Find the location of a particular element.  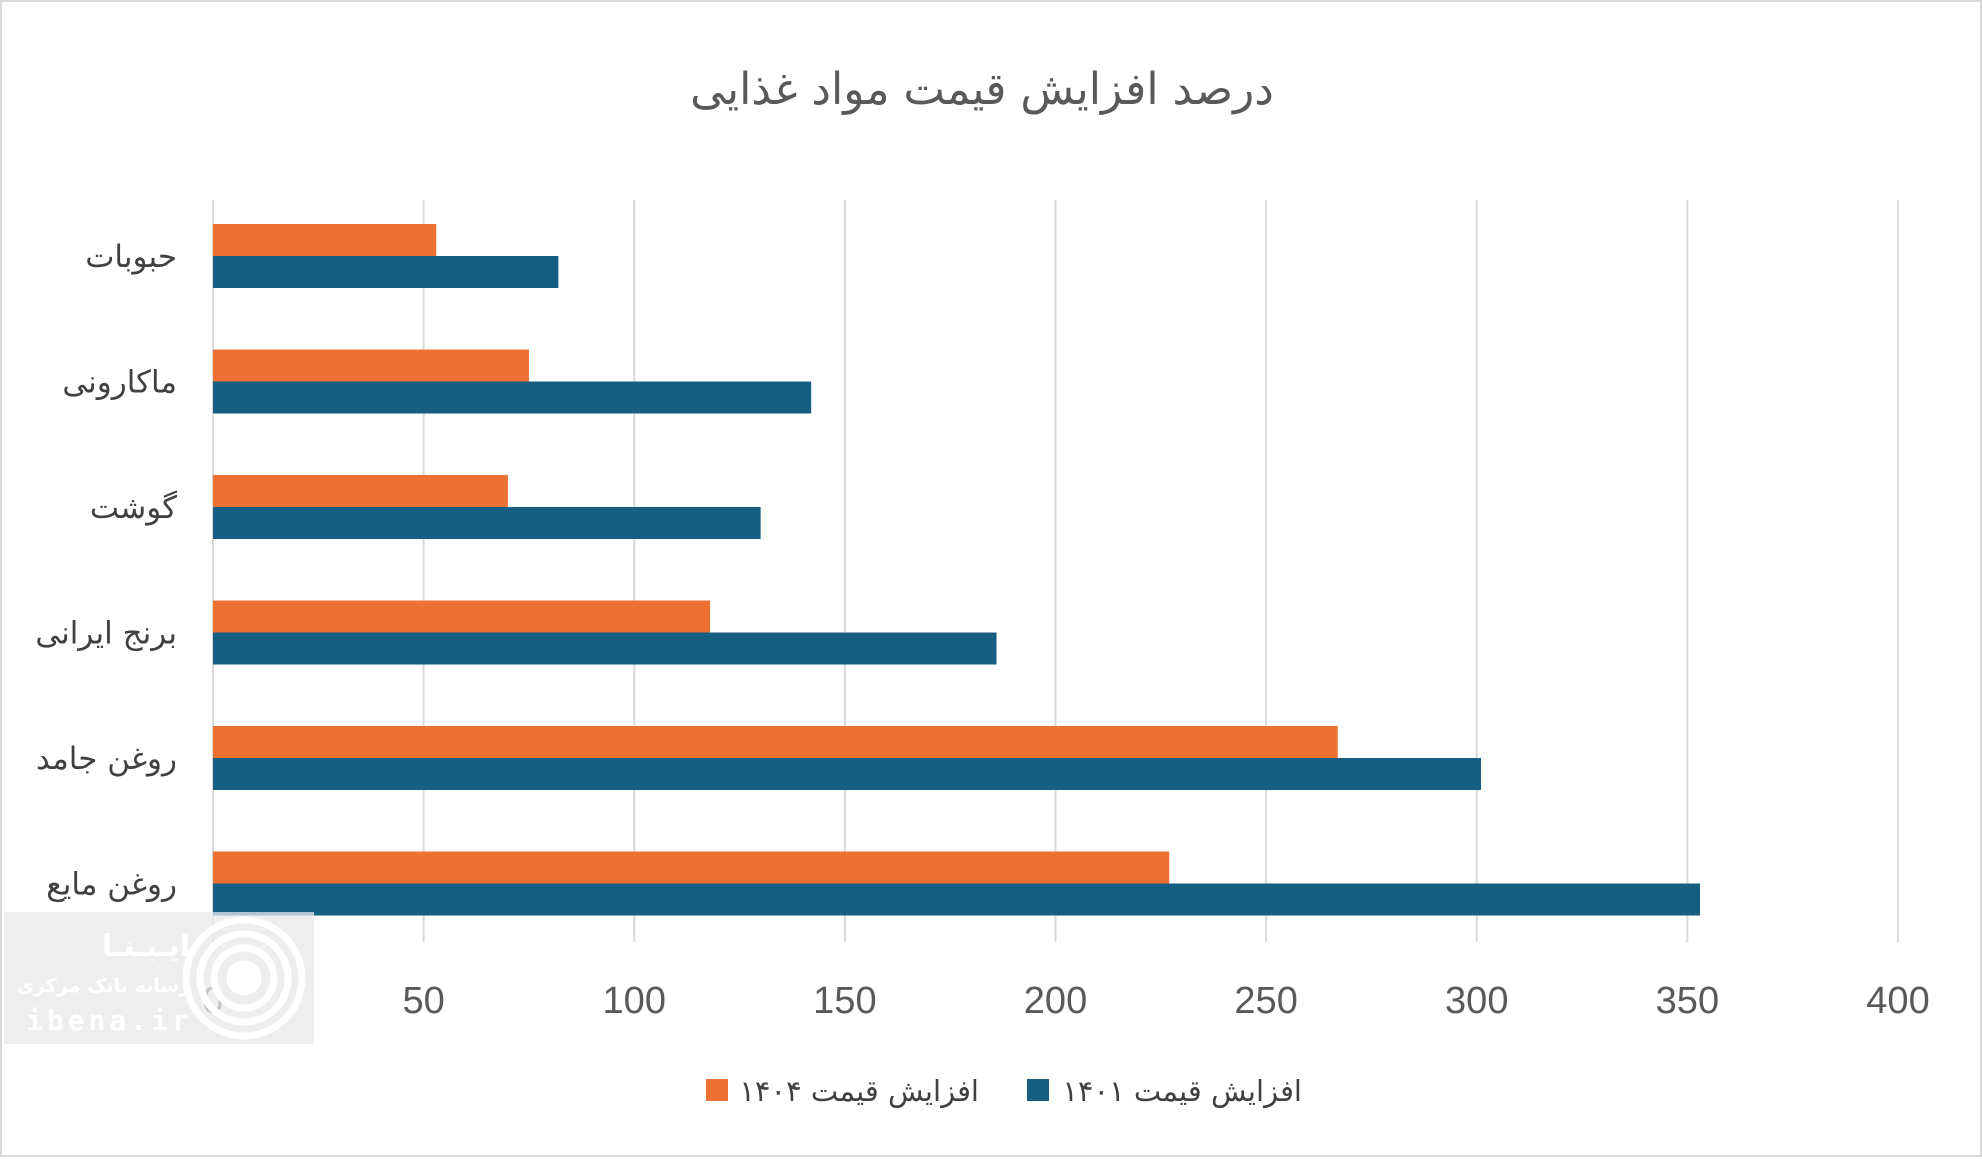

category-label: حبوبات is located at coordinates (131, 257).